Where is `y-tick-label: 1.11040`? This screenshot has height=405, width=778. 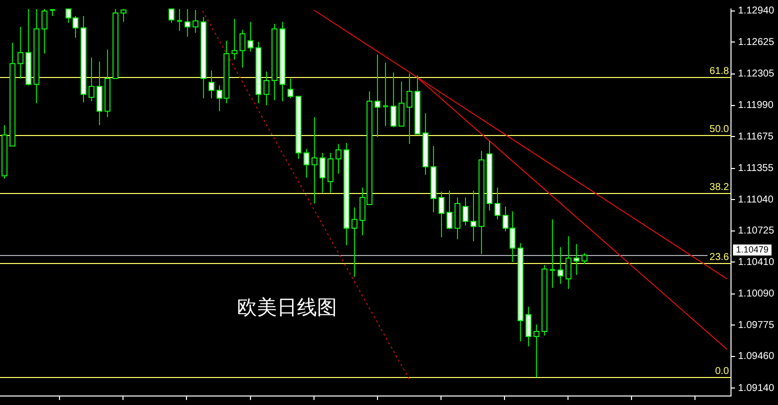 y-tick-label: 1.11040 is located at coordinates (756, 200).